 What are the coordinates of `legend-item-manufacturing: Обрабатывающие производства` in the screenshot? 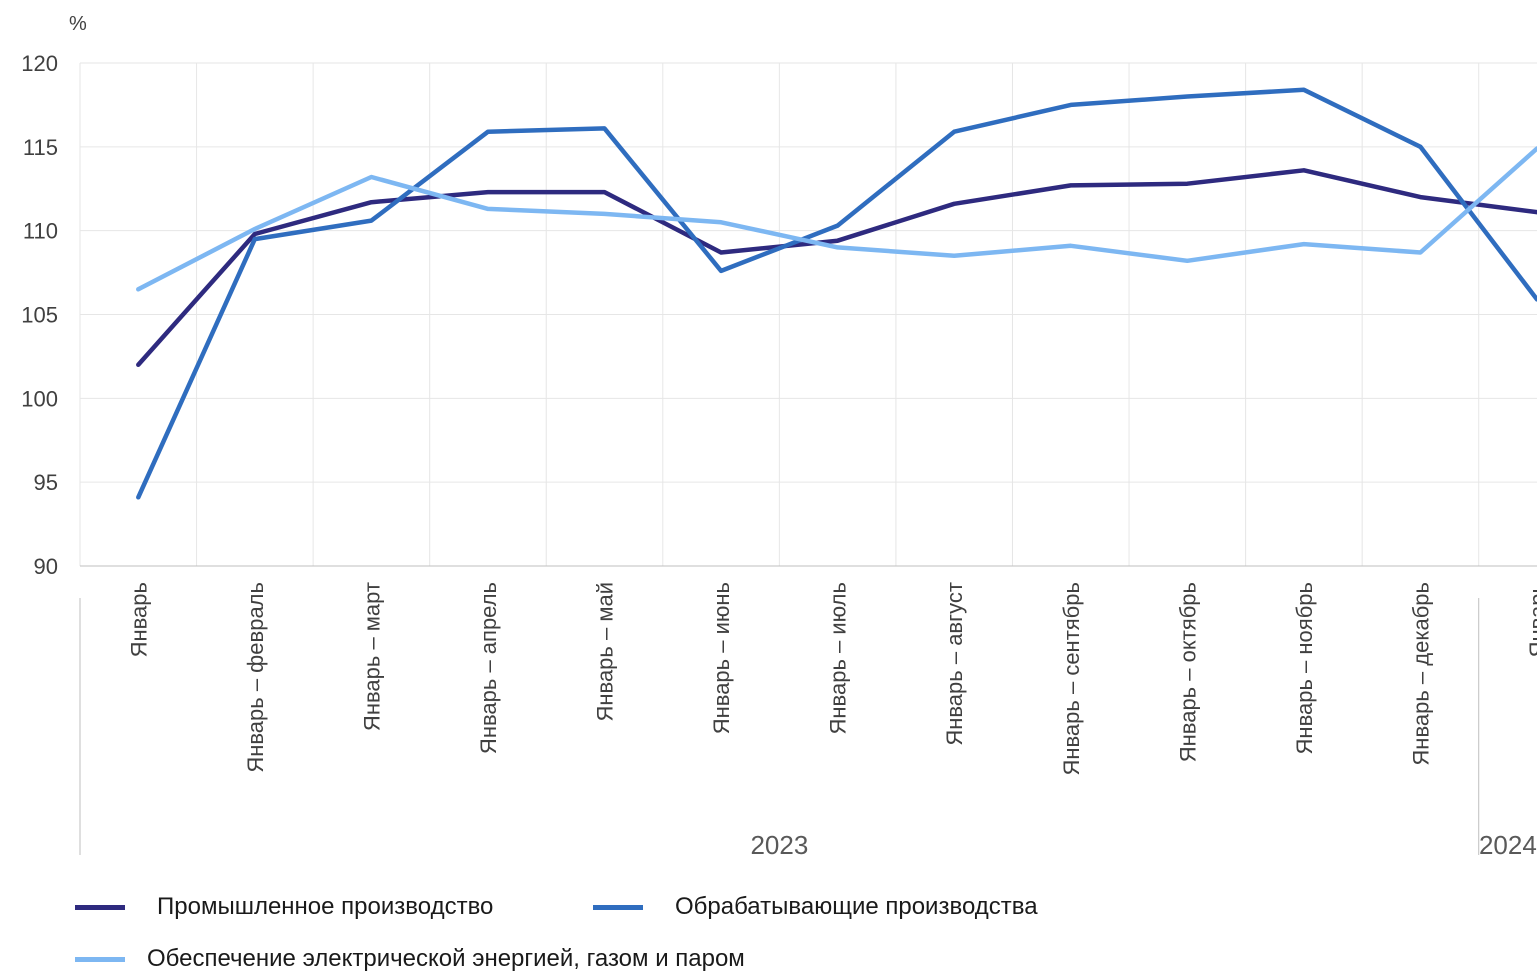 It's located at (815, 907).